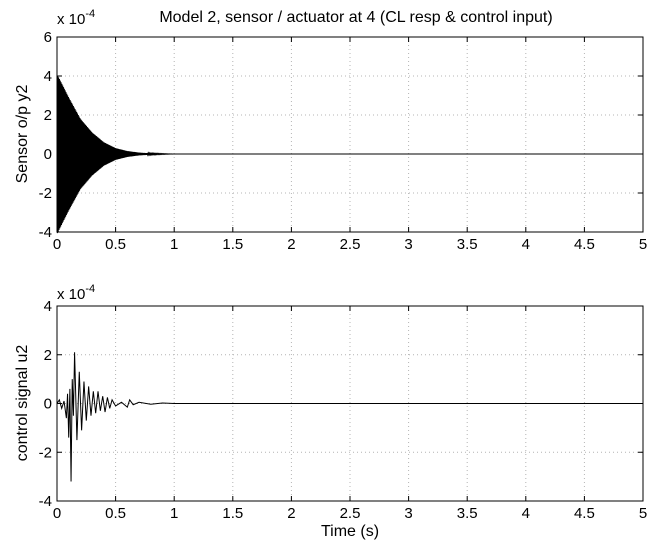 The width and height of the screenshot is (663, 548). What do you see at coordinates (45, 135) in the screenshot?
I see `top-y-tick-labels: -4 -2 0 2 4 6` at bounding box center [45, 135].